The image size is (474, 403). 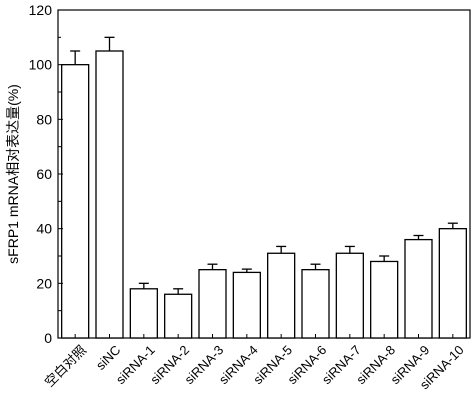 I want to click on y-axis: 0 20 40 60 80 100 120, so click(x=46, y=174).